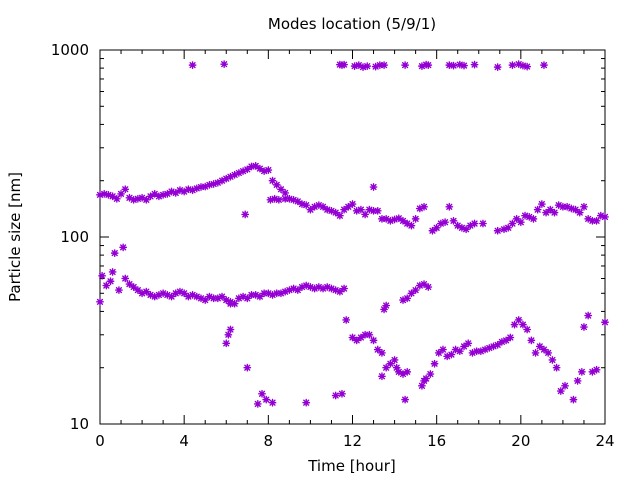  I want to click on x-tick-label: 20, so click(520, 441).